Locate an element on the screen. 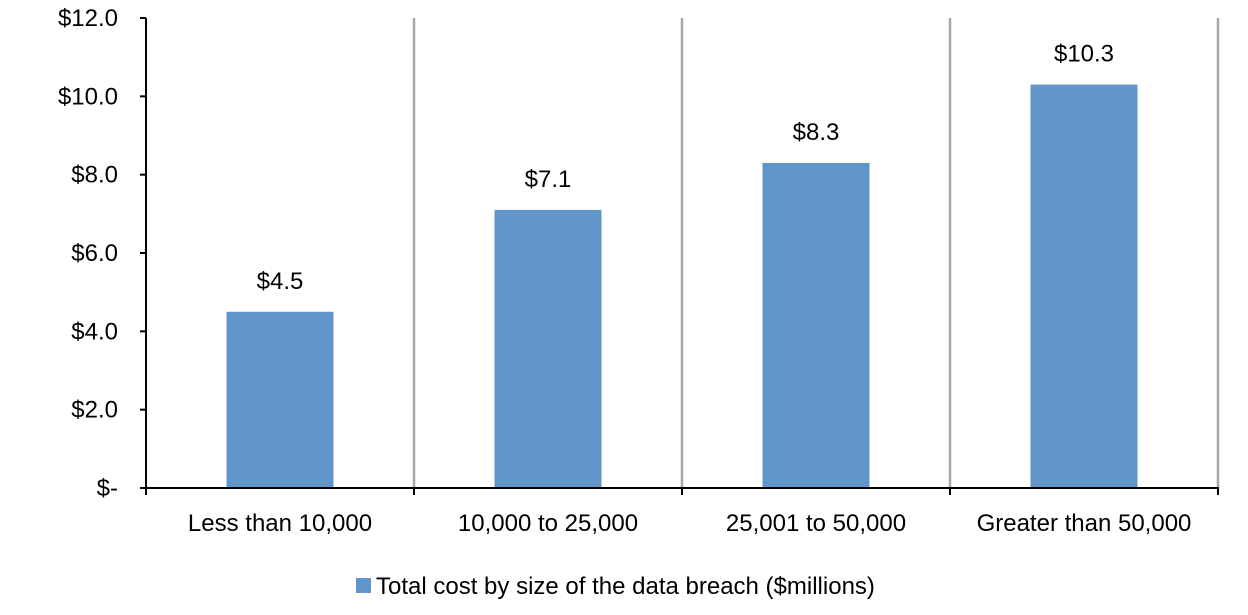  y-axis-ticks: $- $2.0 $4.0 $6.0 $8.0 $10.0 $12.0 is located at coordinates (102, 253).